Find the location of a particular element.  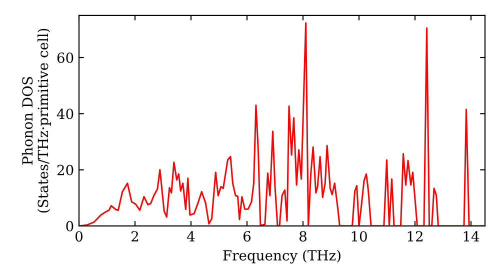

x-tick-label: 6 is located at coordinates (247, 236).